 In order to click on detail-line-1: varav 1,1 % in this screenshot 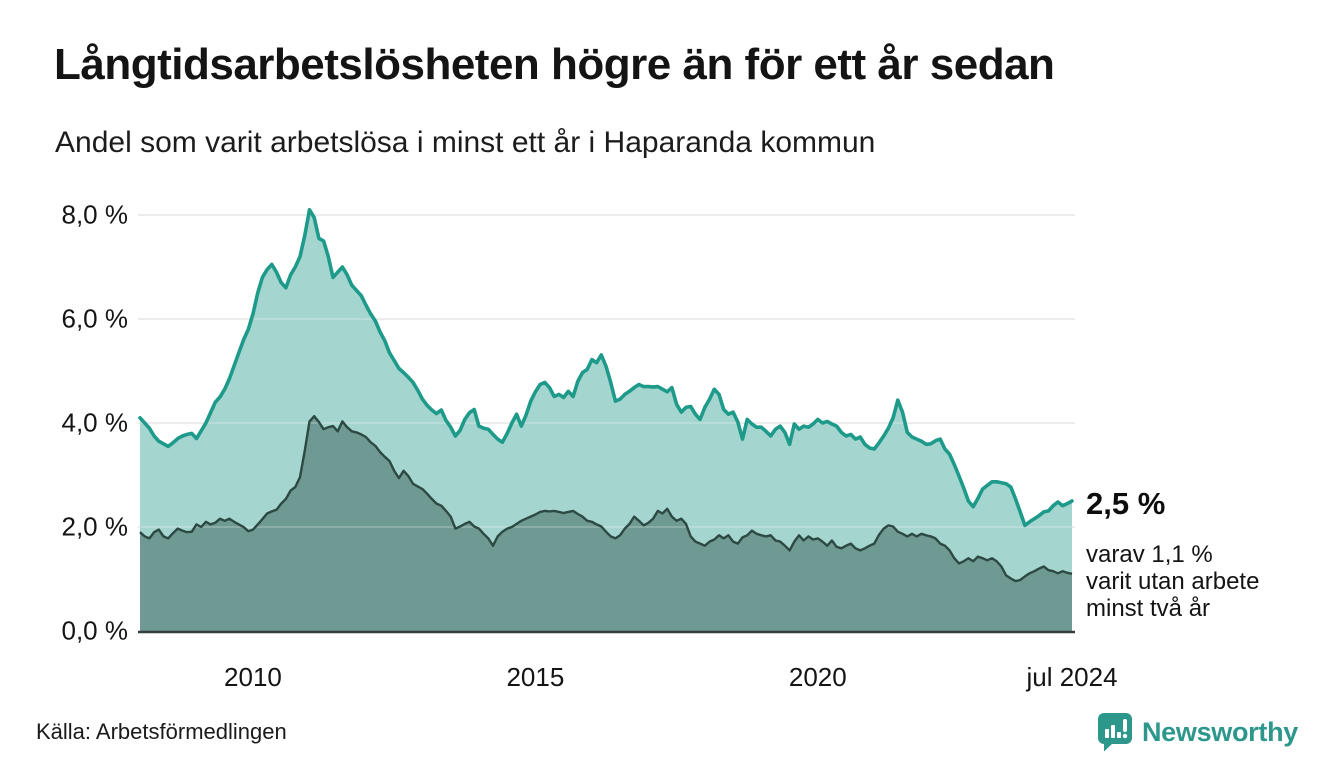, I will do `click(1149, 554)`.